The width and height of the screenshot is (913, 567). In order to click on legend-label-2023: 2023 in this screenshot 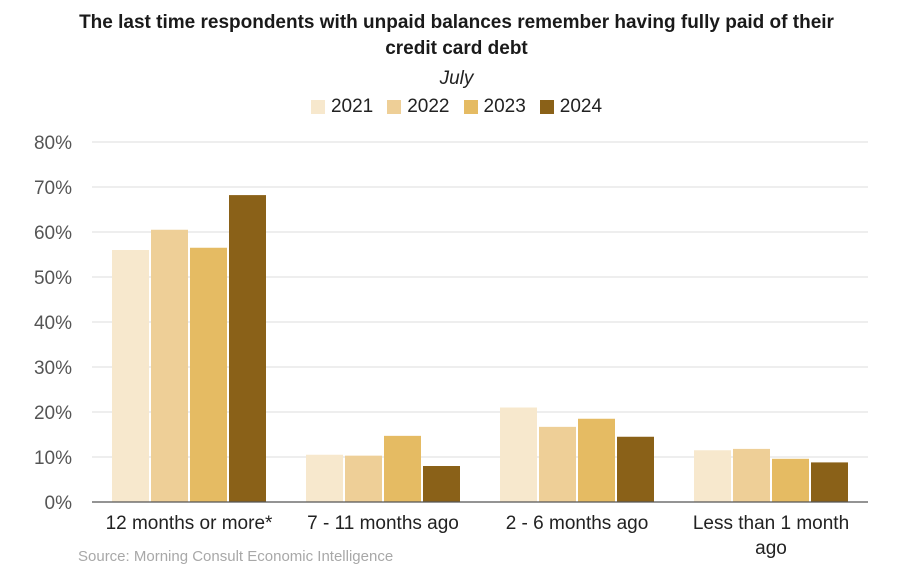, I will do `click(504, 106)`.